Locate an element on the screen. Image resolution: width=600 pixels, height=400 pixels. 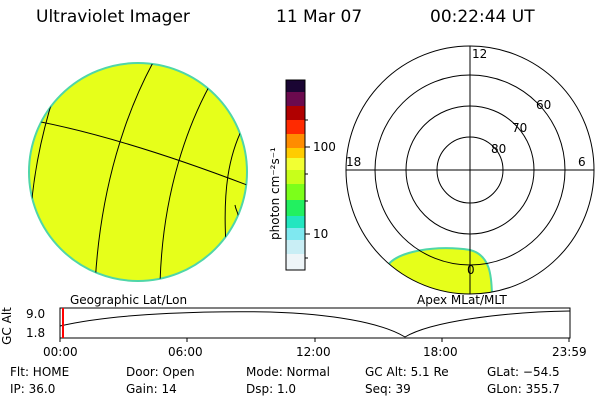
colorbar-tick-10: 10 is located at coordinates (321, 234).